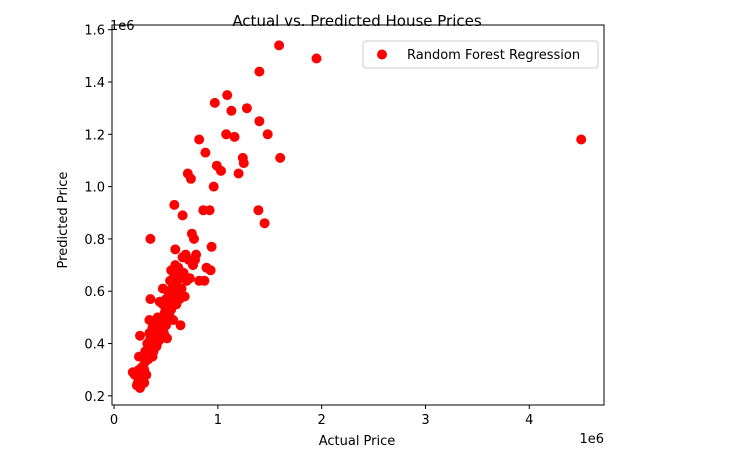 Image resolution: width=730 pixels, height=469 pixels. What do you see at coordinates (357, 441) in the screenshot?
I see `x-axis-label: Actual Price` at bounding box center [357, 441].